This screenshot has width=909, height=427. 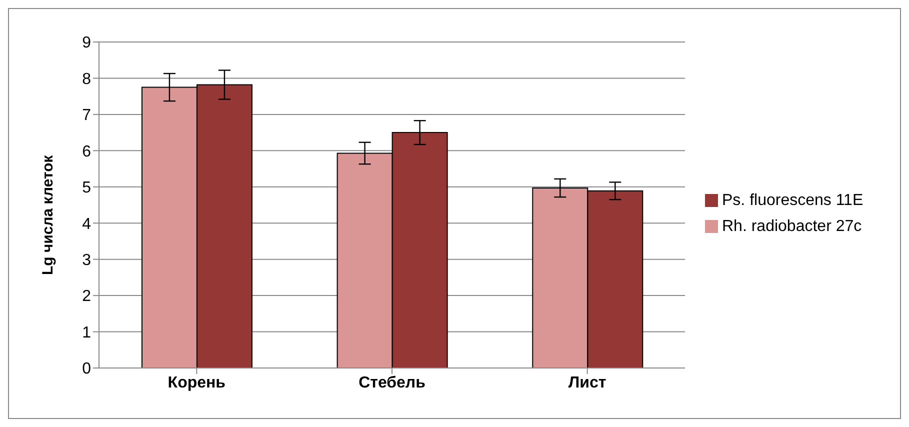 What do you see at coordinates (392, 383) in the screenshot?
I see `x-tick-label: Стебель` at bounding box center [392, 383].